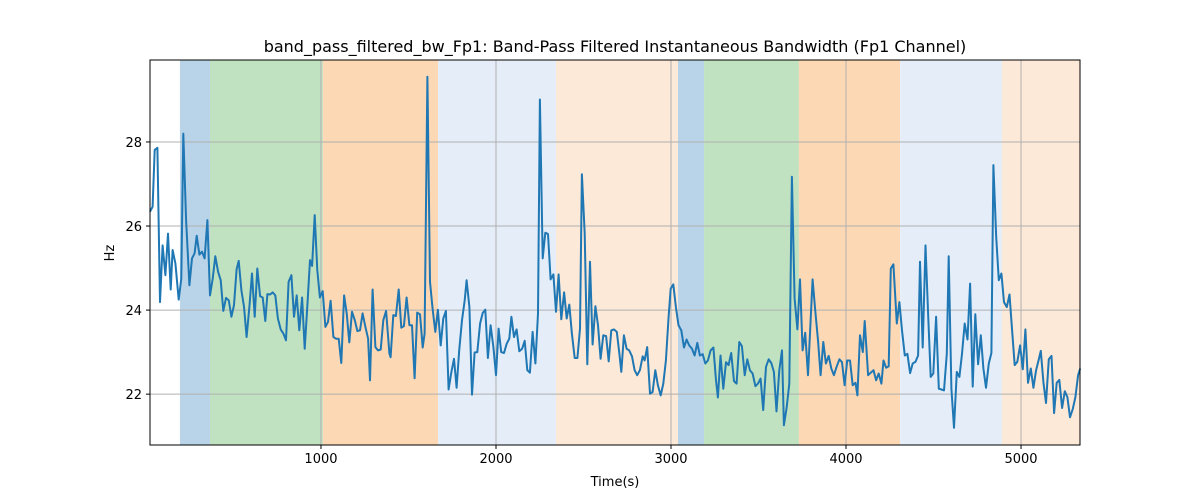  Describe the element at coordinates (133, 395) in the screenshot. I see `y-tick-label: 22` at that location.